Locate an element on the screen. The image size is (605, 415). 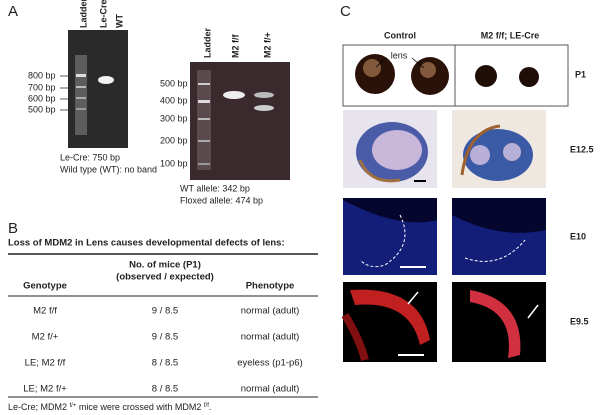
caption: Le-Cre: 750 bp is located at coordinates (90, 157).